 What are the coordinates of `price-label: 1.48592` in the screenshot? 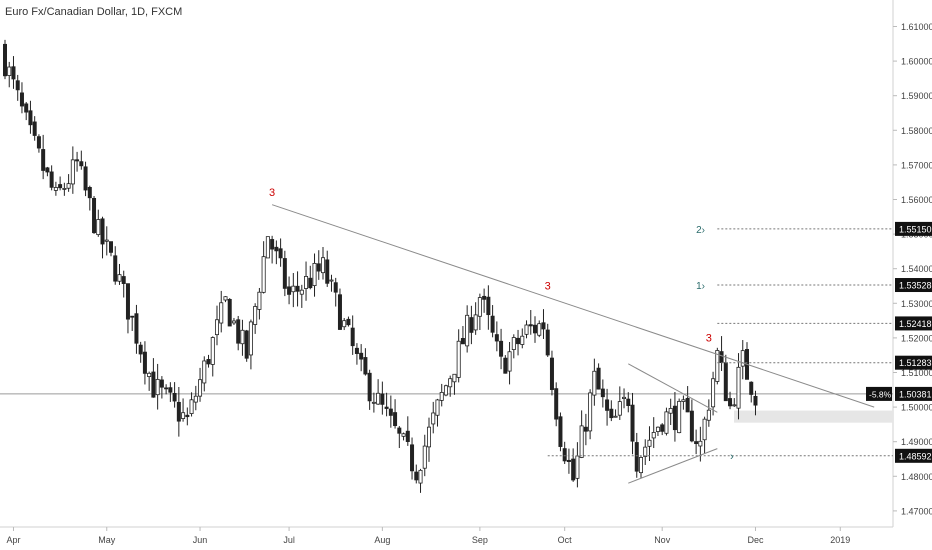 It's located at (915, 456).